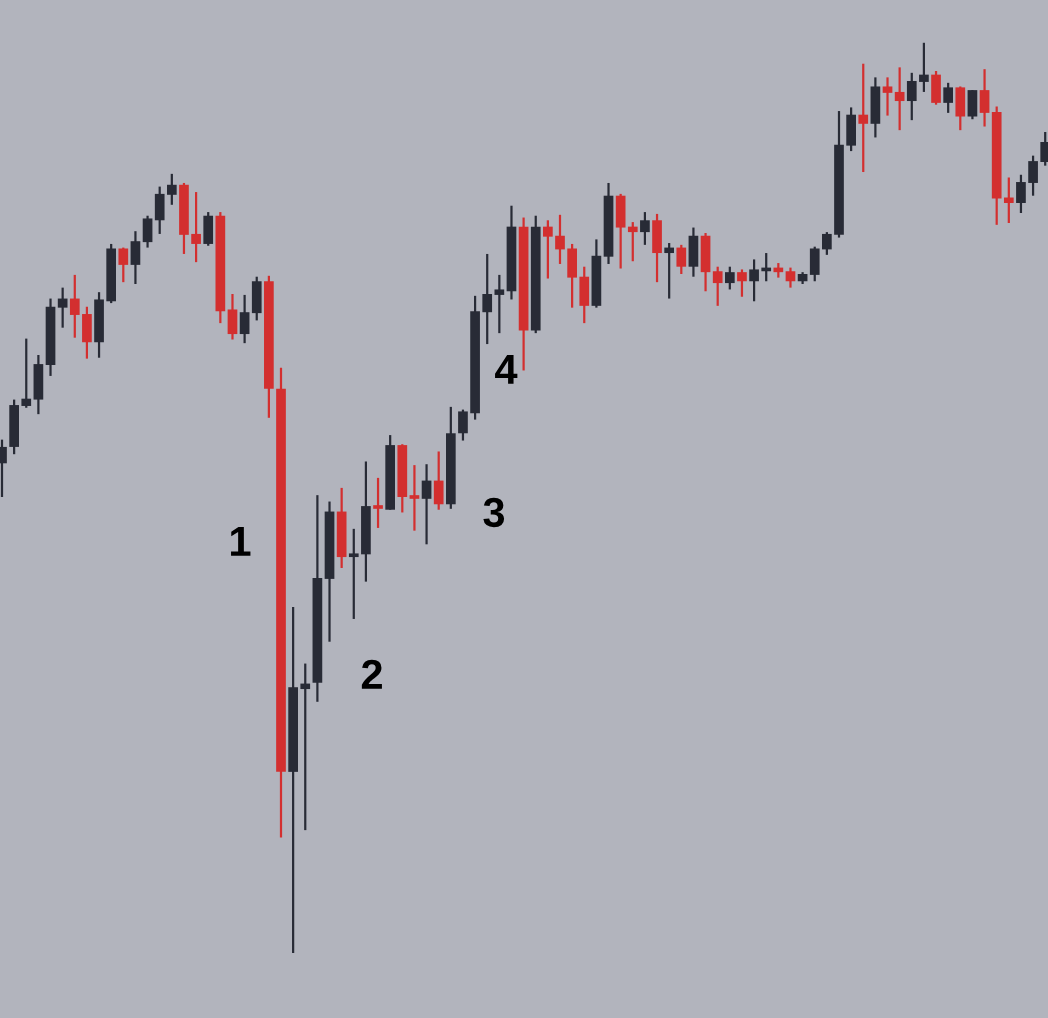 The image size is (1048, 1018). Describe the element at coordinates (371, 674) in the screenshot. I see `annotation: 2` at that location.